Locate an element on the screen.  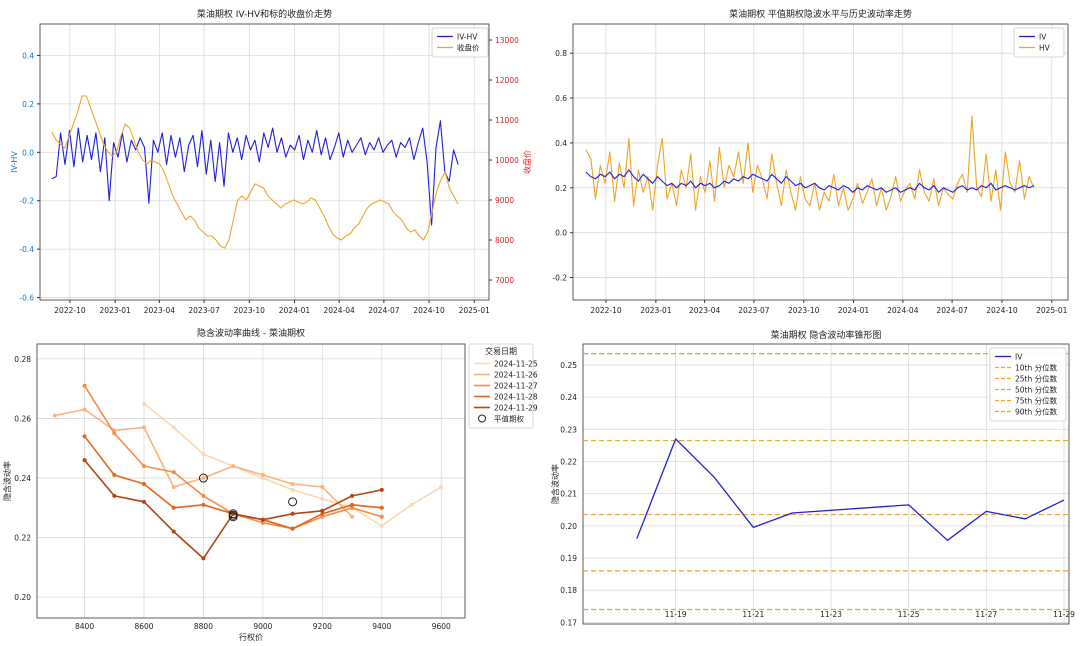
x-tick-label: 2024-10 is located at coordinates (429, 310).